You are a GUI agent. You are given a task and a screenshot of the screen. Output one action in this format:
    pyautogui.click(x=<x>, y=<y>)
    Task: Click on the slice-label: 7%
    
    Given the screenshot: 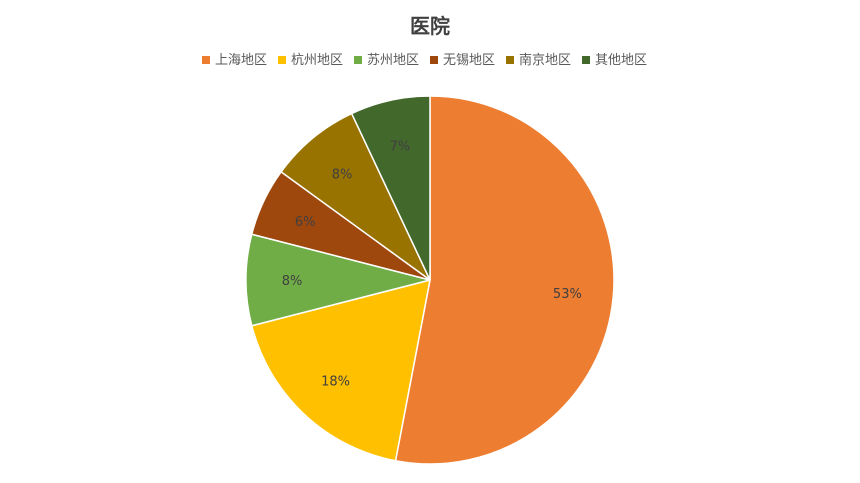 What is the action you would take?
    pyautogui.click(x=400, y=146)
    